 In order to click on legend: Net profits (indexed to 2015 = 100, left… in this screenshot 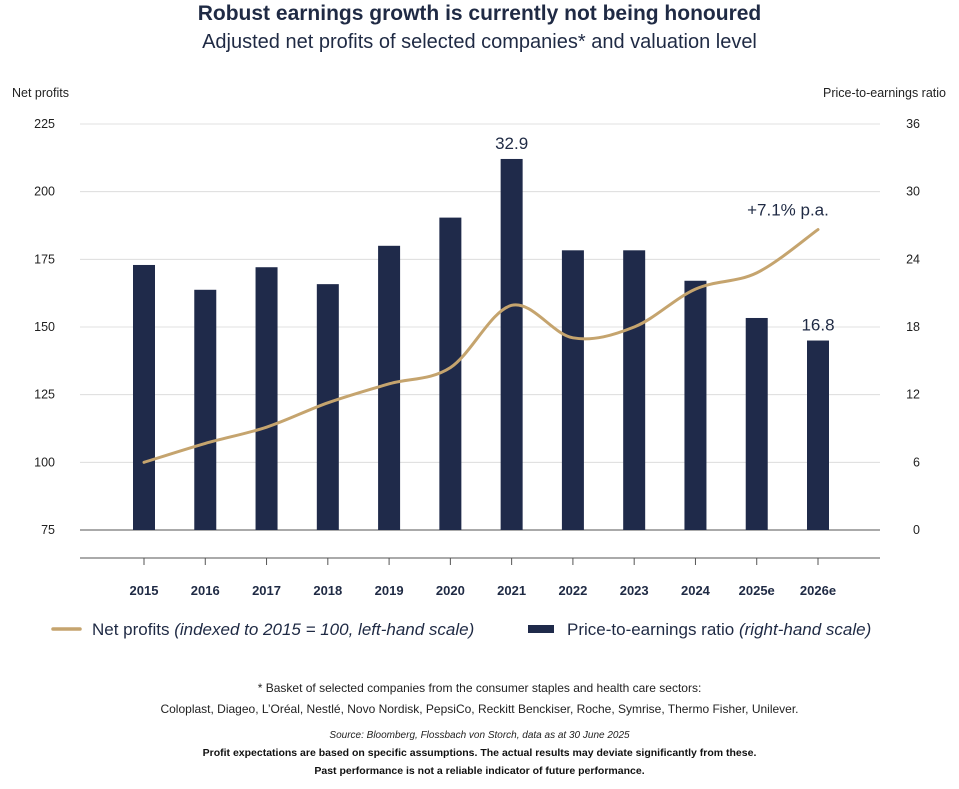, I will do `click(461, 629)`.